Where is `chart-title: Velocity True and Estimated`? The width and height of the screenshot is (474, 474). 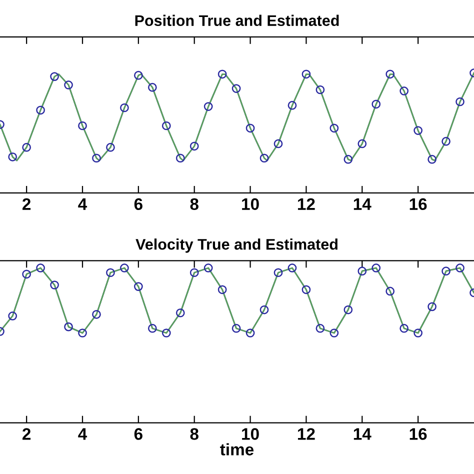
chart-title: Velocity True and Estimated is located at coordinates (237, 245).